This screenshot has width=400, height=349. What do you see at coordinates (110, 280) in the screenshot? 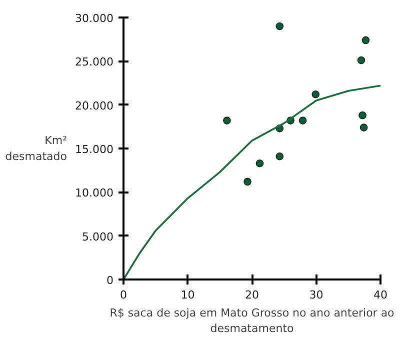
I see `y-tick-label: 0` at bounding box center [110, 280].